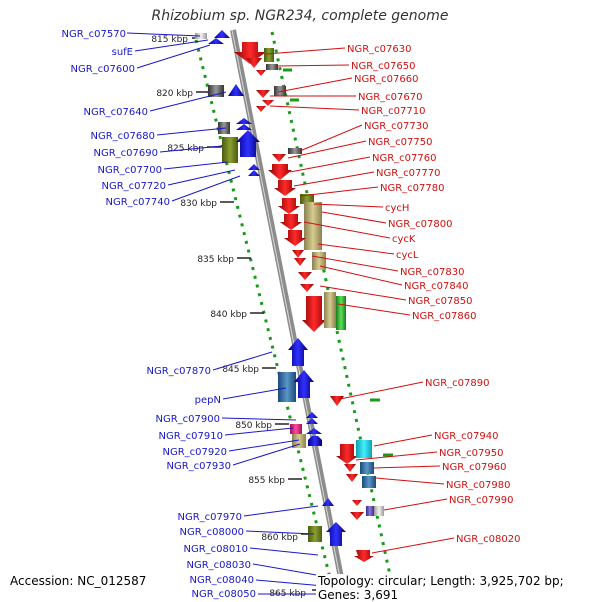  Describe the element at coordinates (466, 436) in the screenshot. I see `gene-label: NGR_c07940` at that location.